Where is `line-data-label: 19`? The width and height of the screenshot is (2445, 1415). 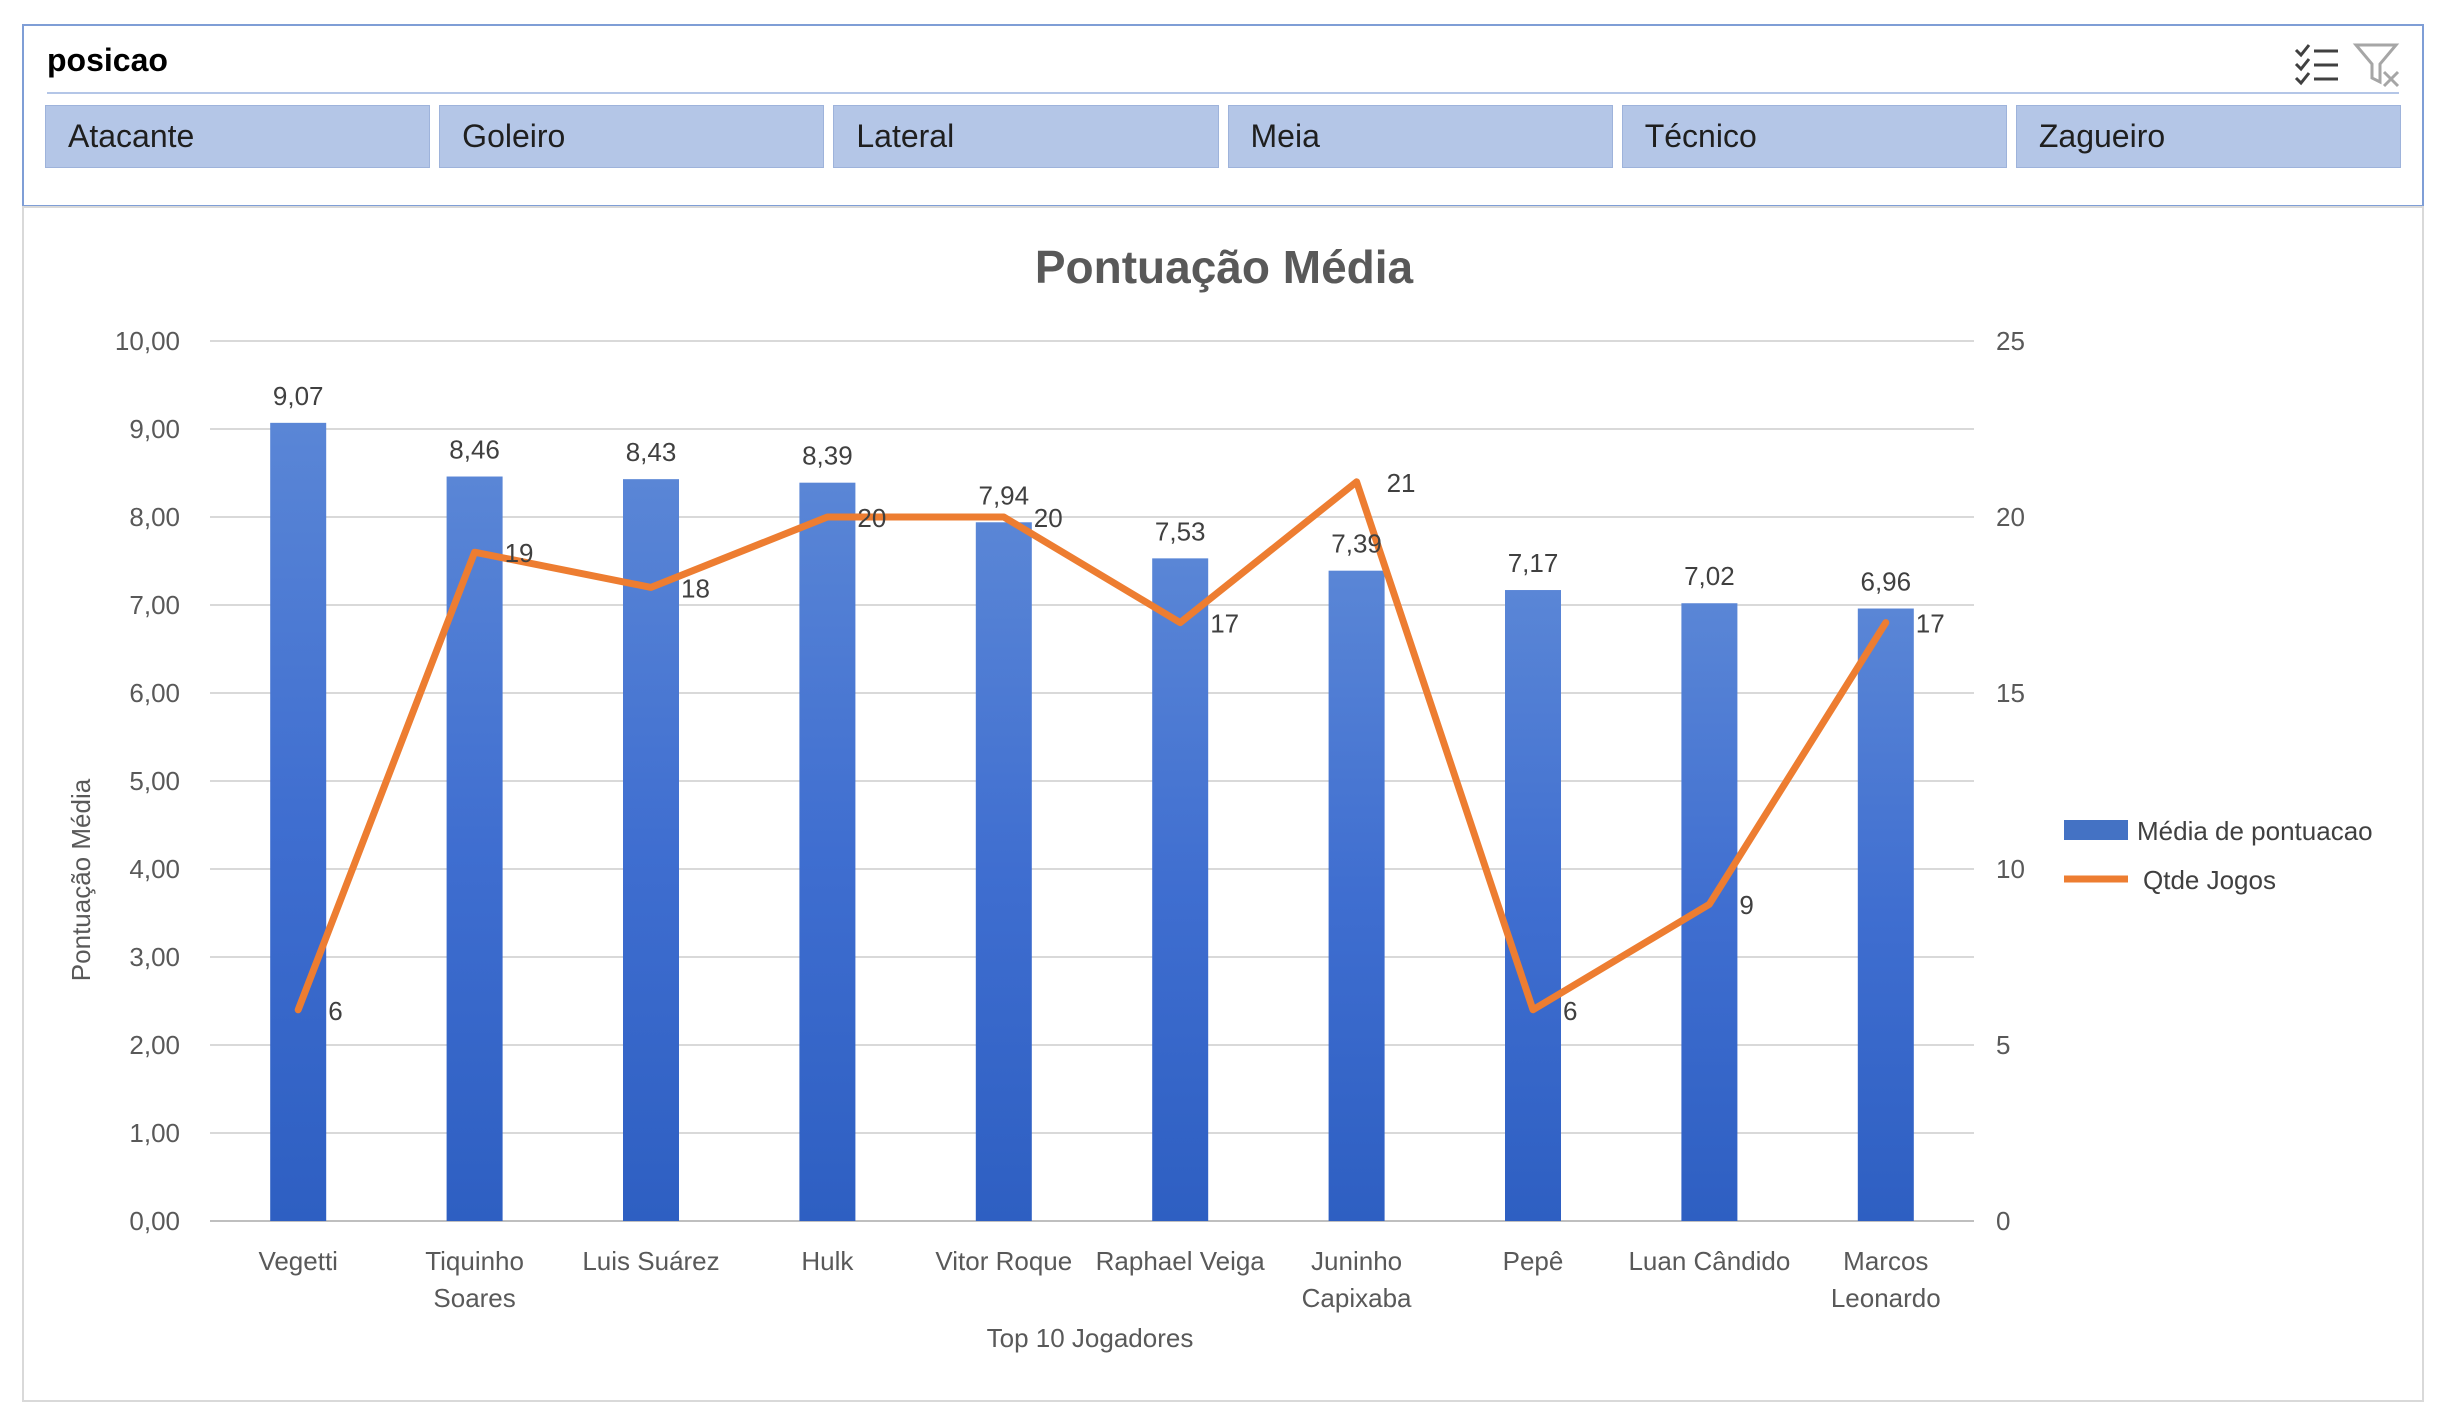
line-data-label: 19 is located at coordinates (519, 553).